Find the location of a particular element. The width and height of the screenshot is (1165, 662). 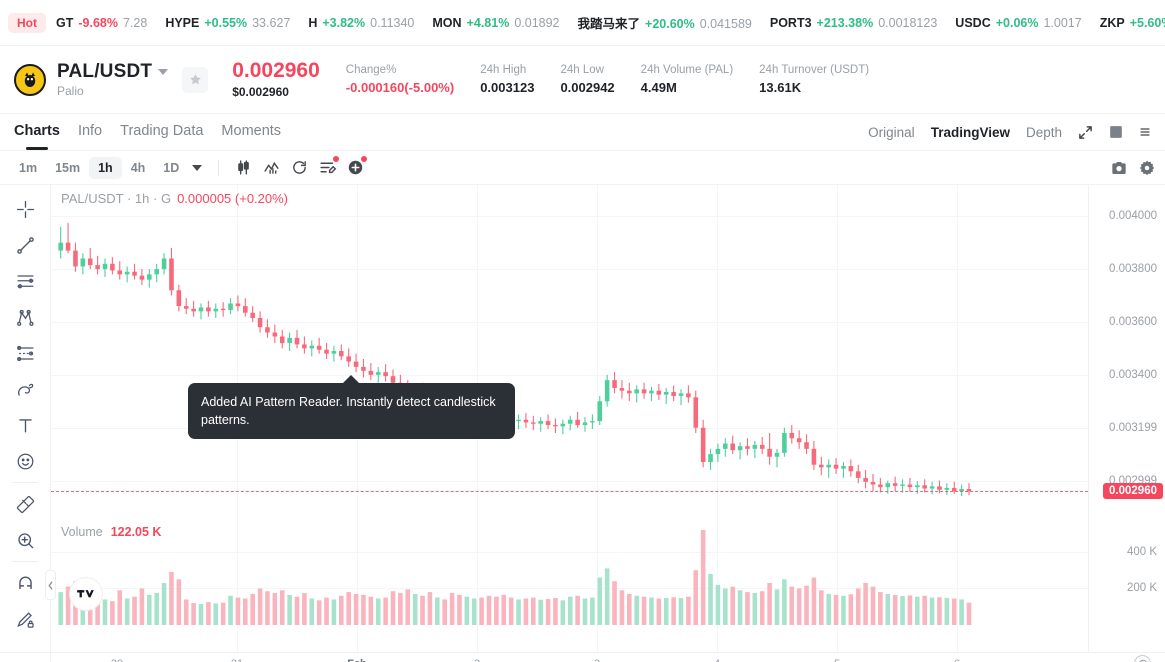

measure-ruler-icon is located at coordinates (25, 504).